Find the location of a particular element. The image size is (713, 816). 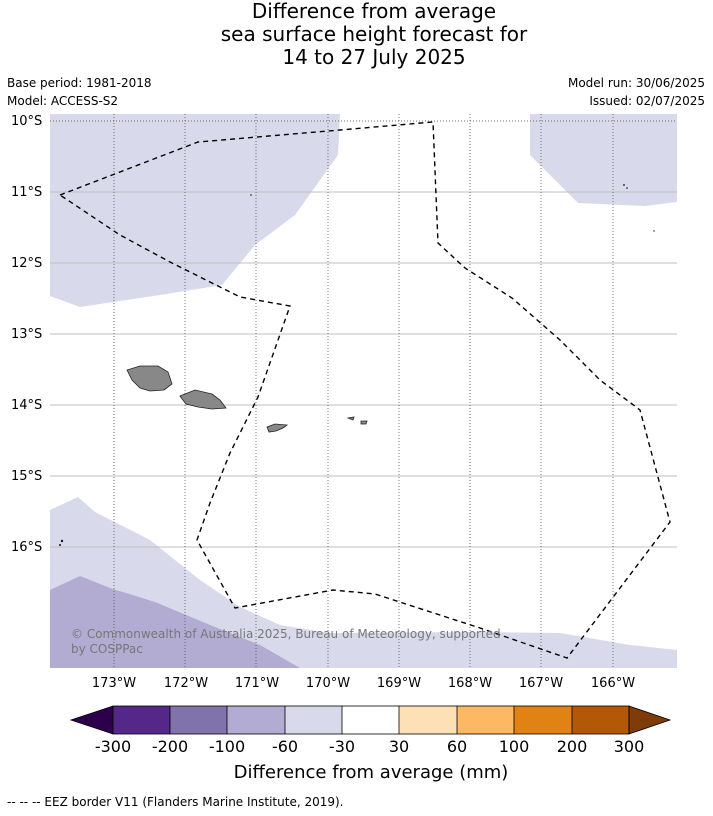

colorbar-tick: 200 is located at coordinates (572, 746).